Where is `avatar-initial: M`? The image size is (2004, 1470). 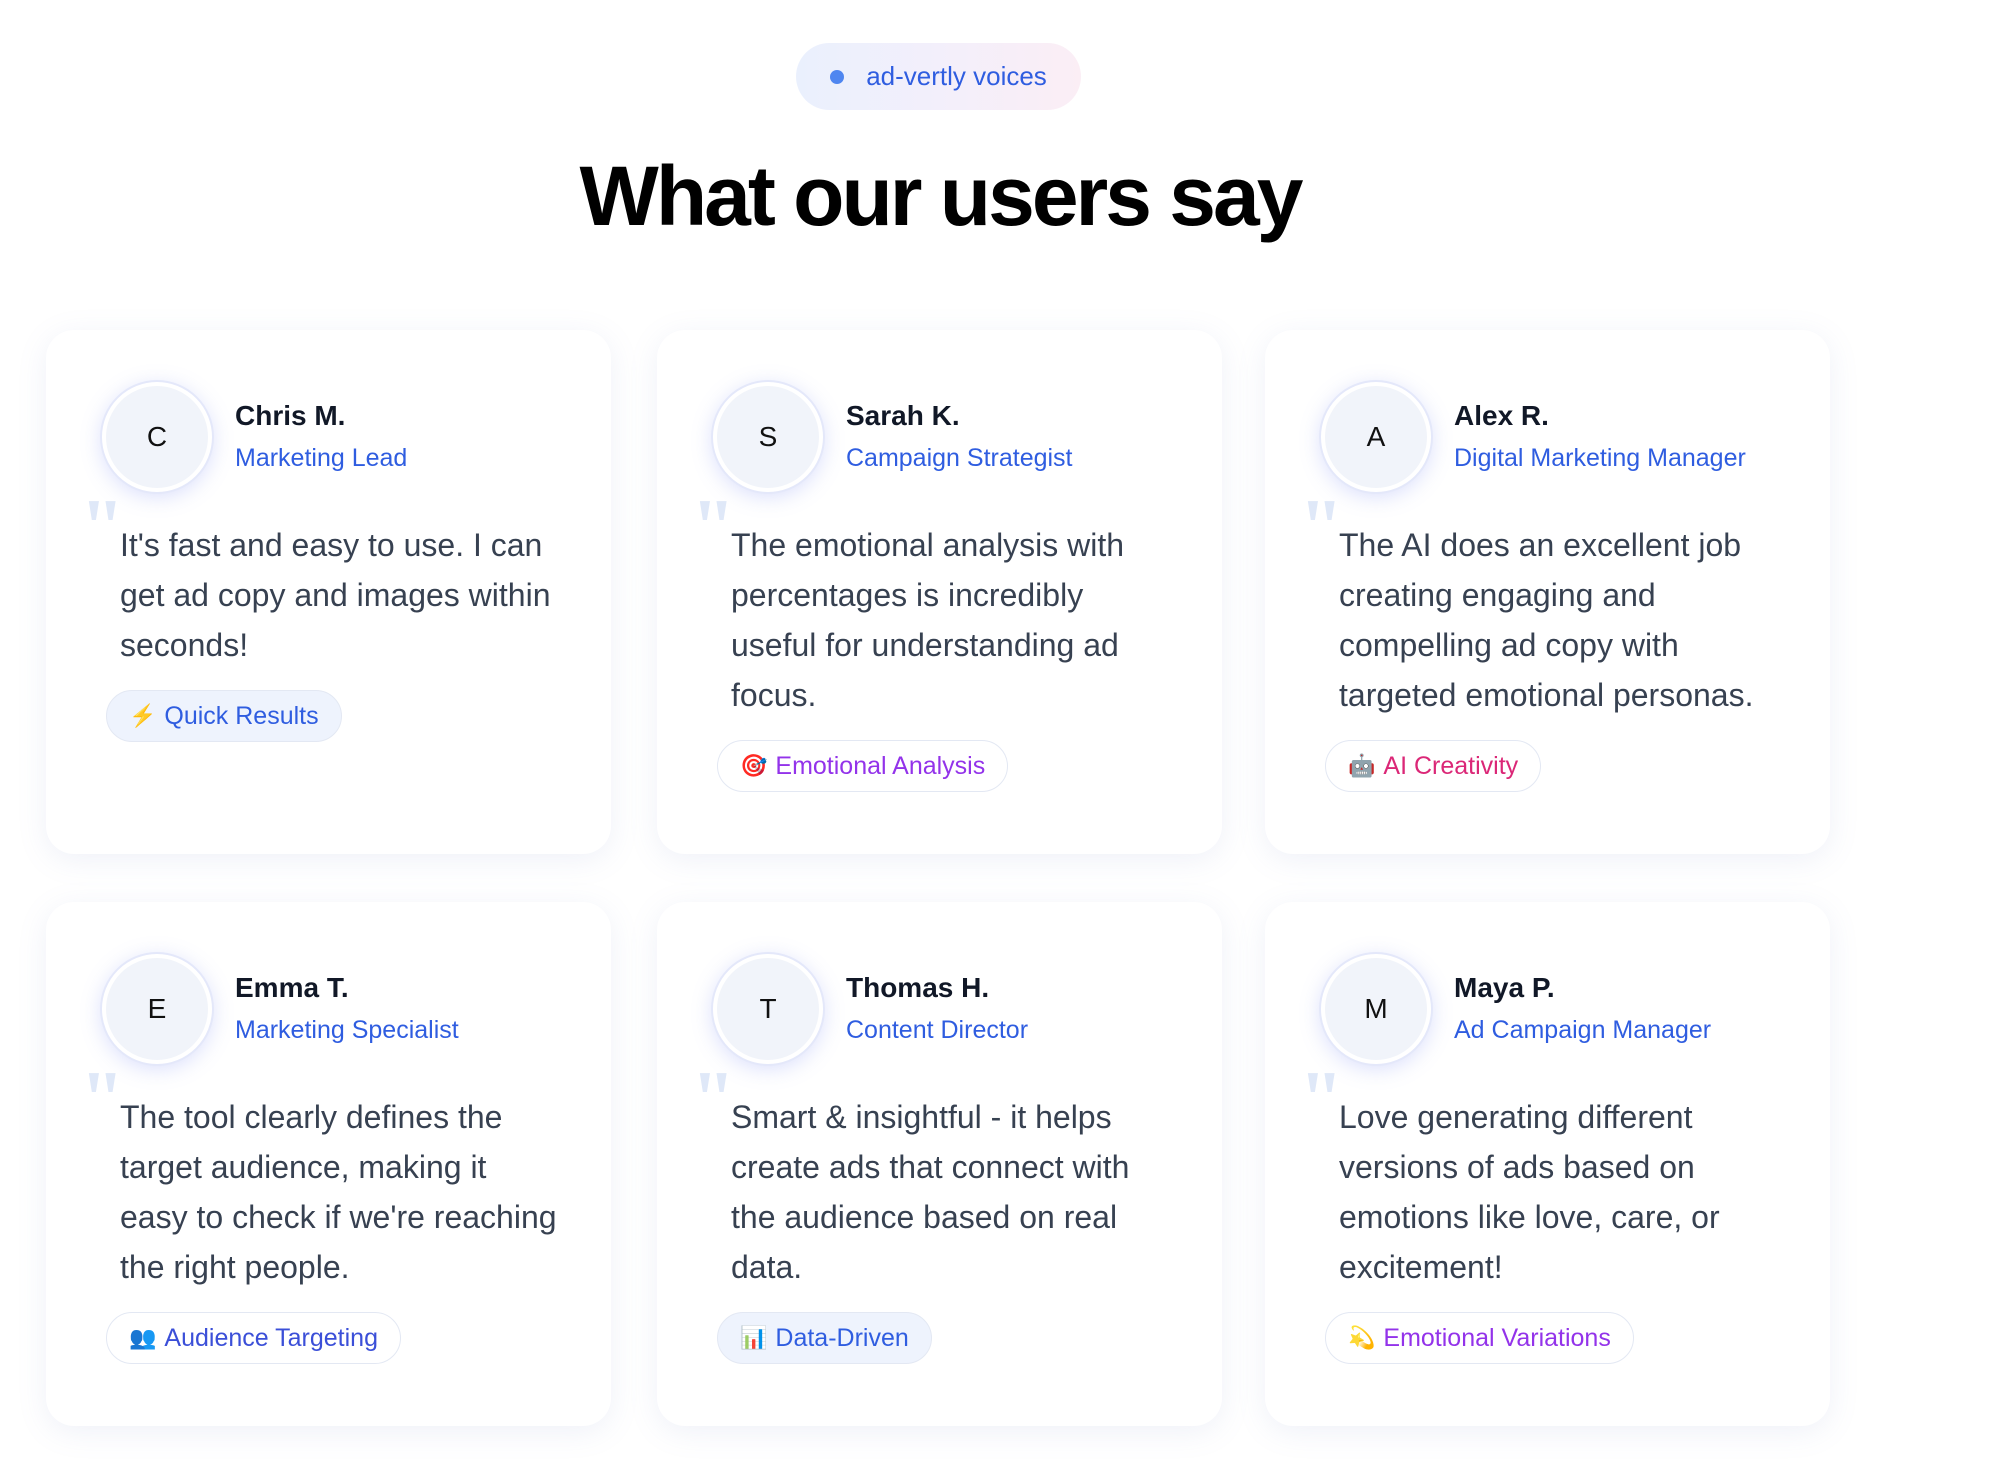 avatar-initial: M is located at coordinates (1376, 1008).